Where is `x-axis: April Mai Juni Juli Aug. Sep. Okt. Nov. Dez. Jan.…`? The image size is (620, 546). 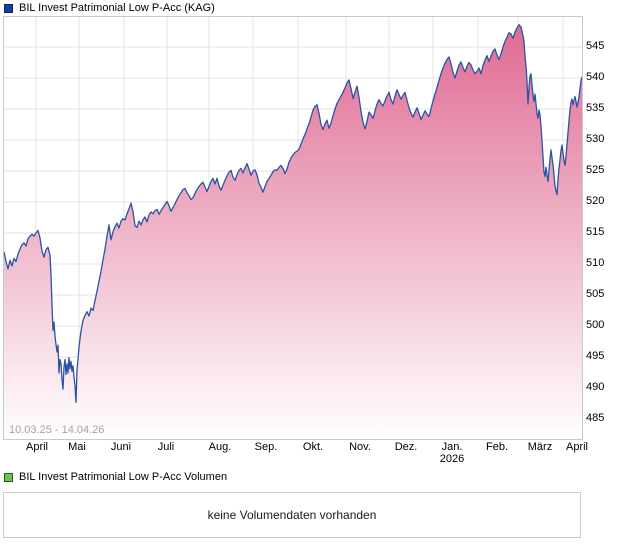 x-axis: April Mai Juni Juli Aug. Sep. Okt. Nov. Dez. Jan.… is located at coordinates (310, 455).